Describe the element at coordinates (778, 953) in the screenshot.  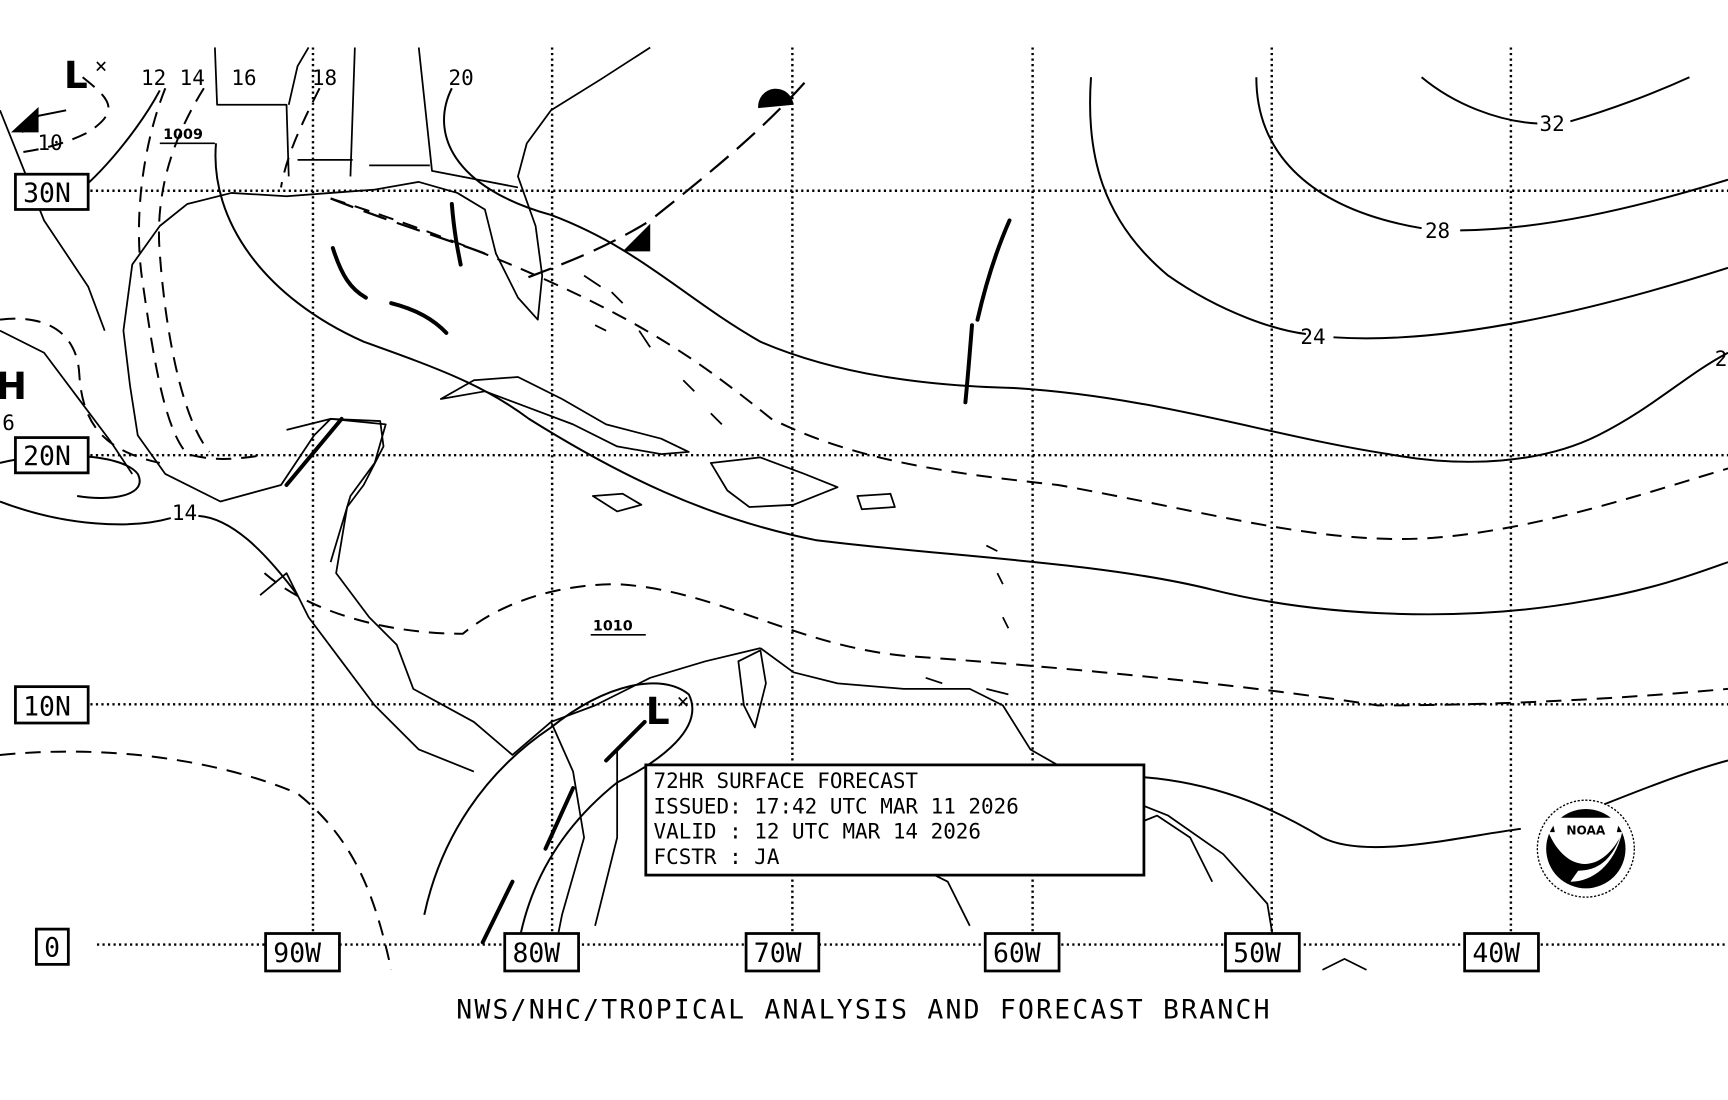
I see `lon-label-70w: 70W` at that location.